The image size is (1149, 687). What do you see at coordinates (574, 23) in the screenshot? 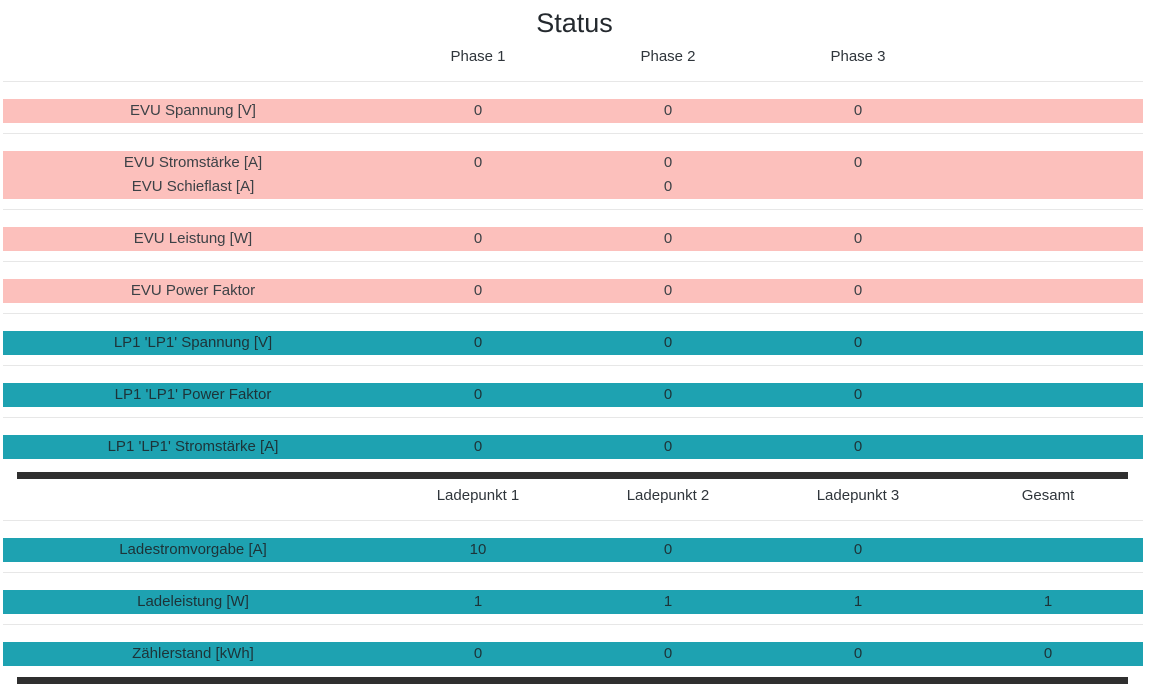
I see `page-title: Status` at bounding box center [574, 23].